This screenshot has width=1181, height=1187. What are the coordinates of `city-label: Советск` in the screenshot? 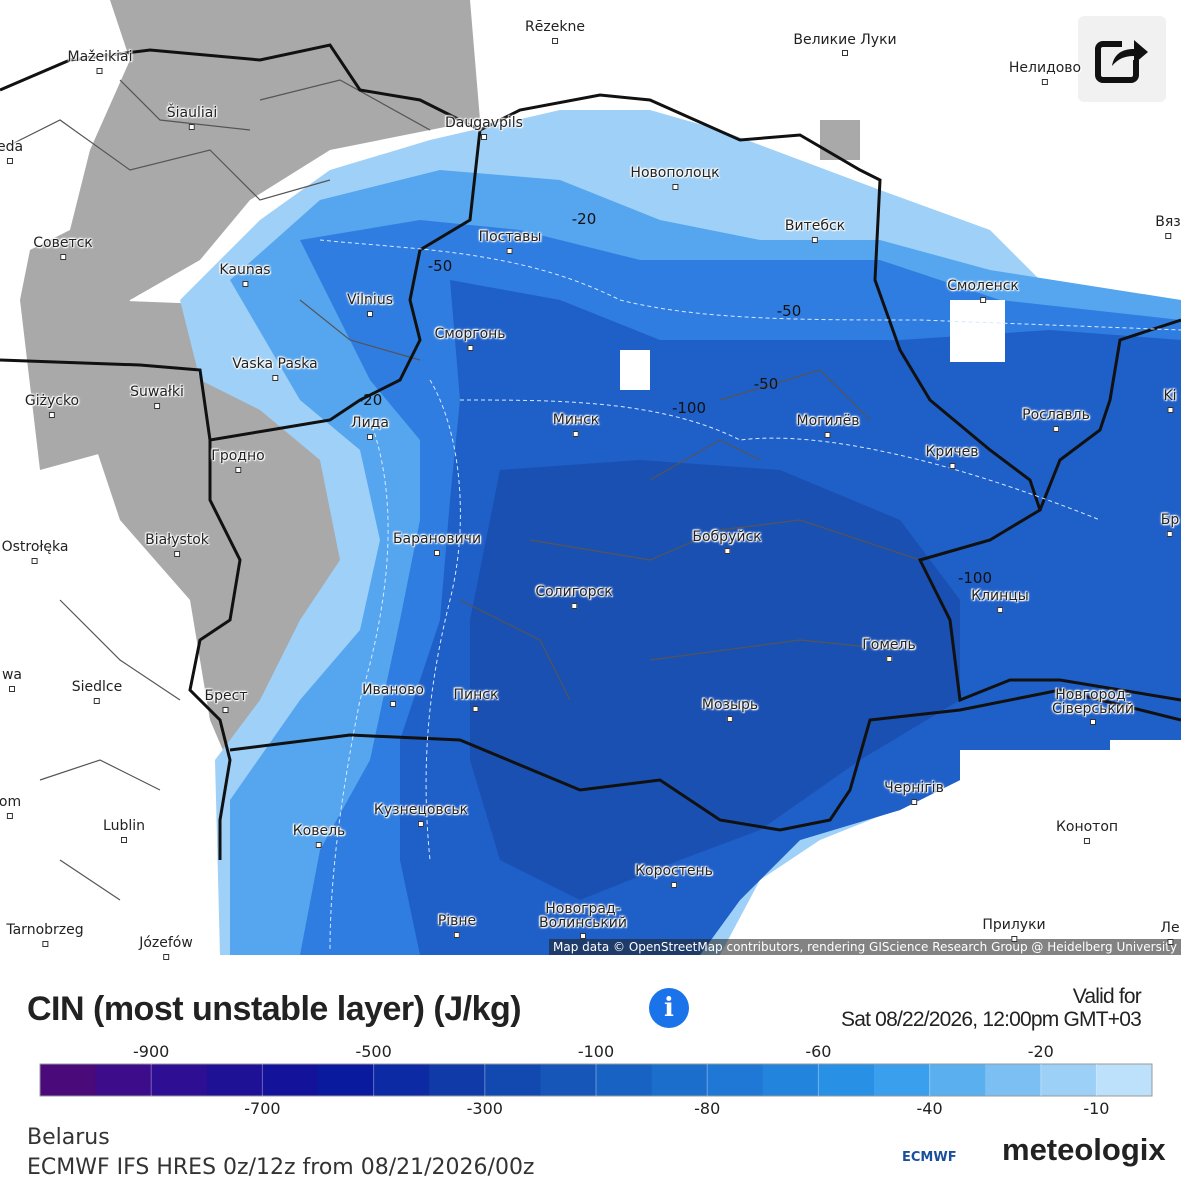 It's located at (63, 247).